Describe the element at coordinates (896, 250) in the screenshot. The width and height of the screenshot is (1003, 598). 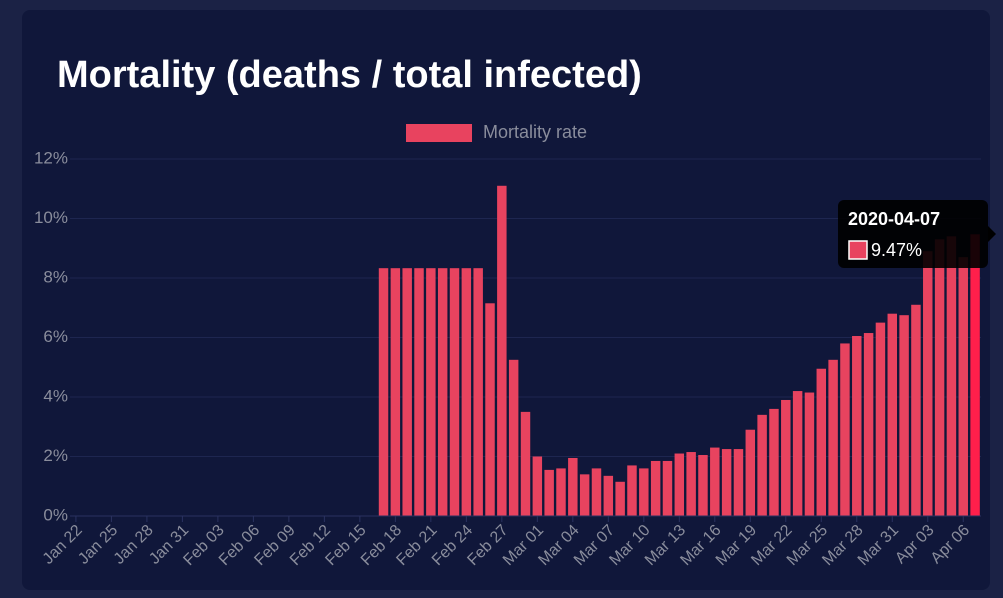
I see `tooltip-value: 9.47%` at that location.